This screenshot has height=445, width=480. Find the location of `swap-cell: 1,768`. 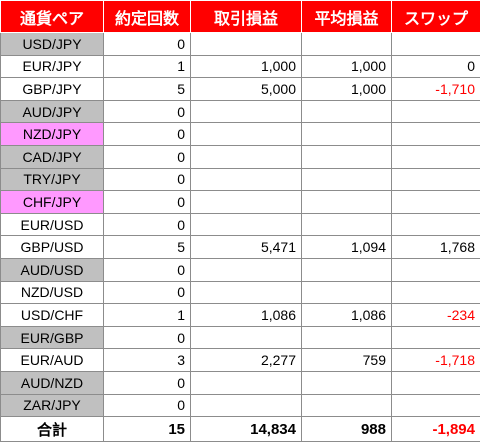

swap-cell: 1,768 is located at coordinates (435, 247).